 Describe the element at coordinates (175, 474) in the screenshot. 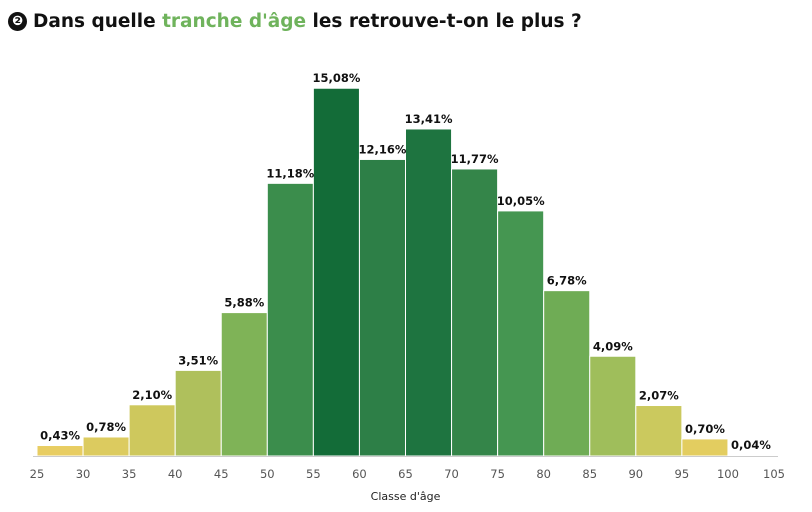

I see `x-tick-label: 40` at that location.